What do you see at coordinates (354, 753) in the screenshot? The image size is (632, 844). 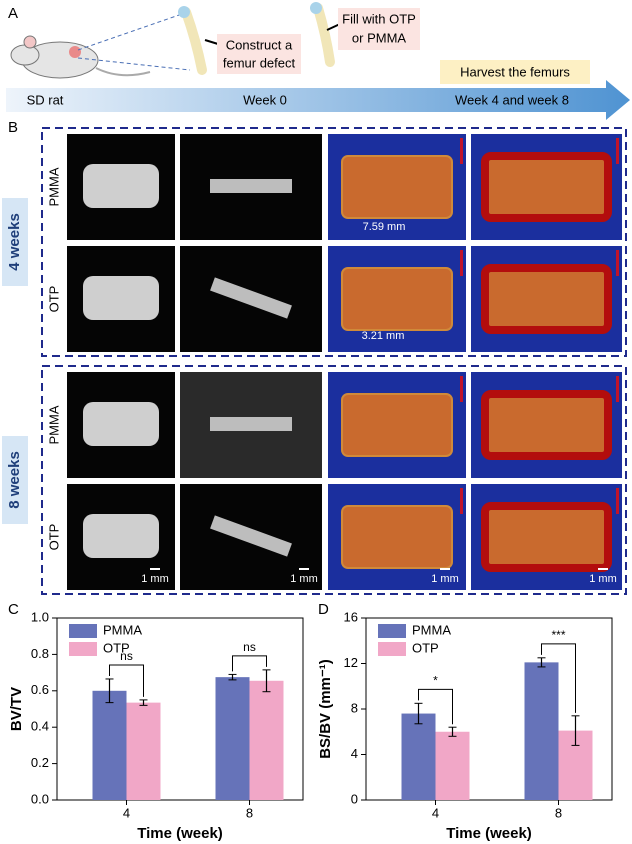 I see `y-tick-label: 4` at bounding box center [354, 753].